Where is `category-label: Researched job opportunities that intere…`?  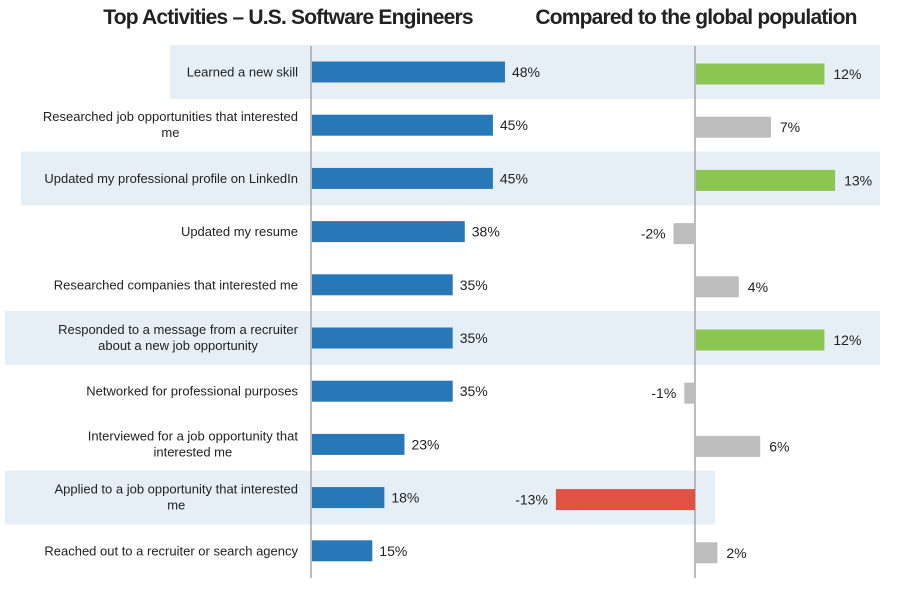 category-label: Researched job opportunities that intere… is located at coordinates (170, 124).